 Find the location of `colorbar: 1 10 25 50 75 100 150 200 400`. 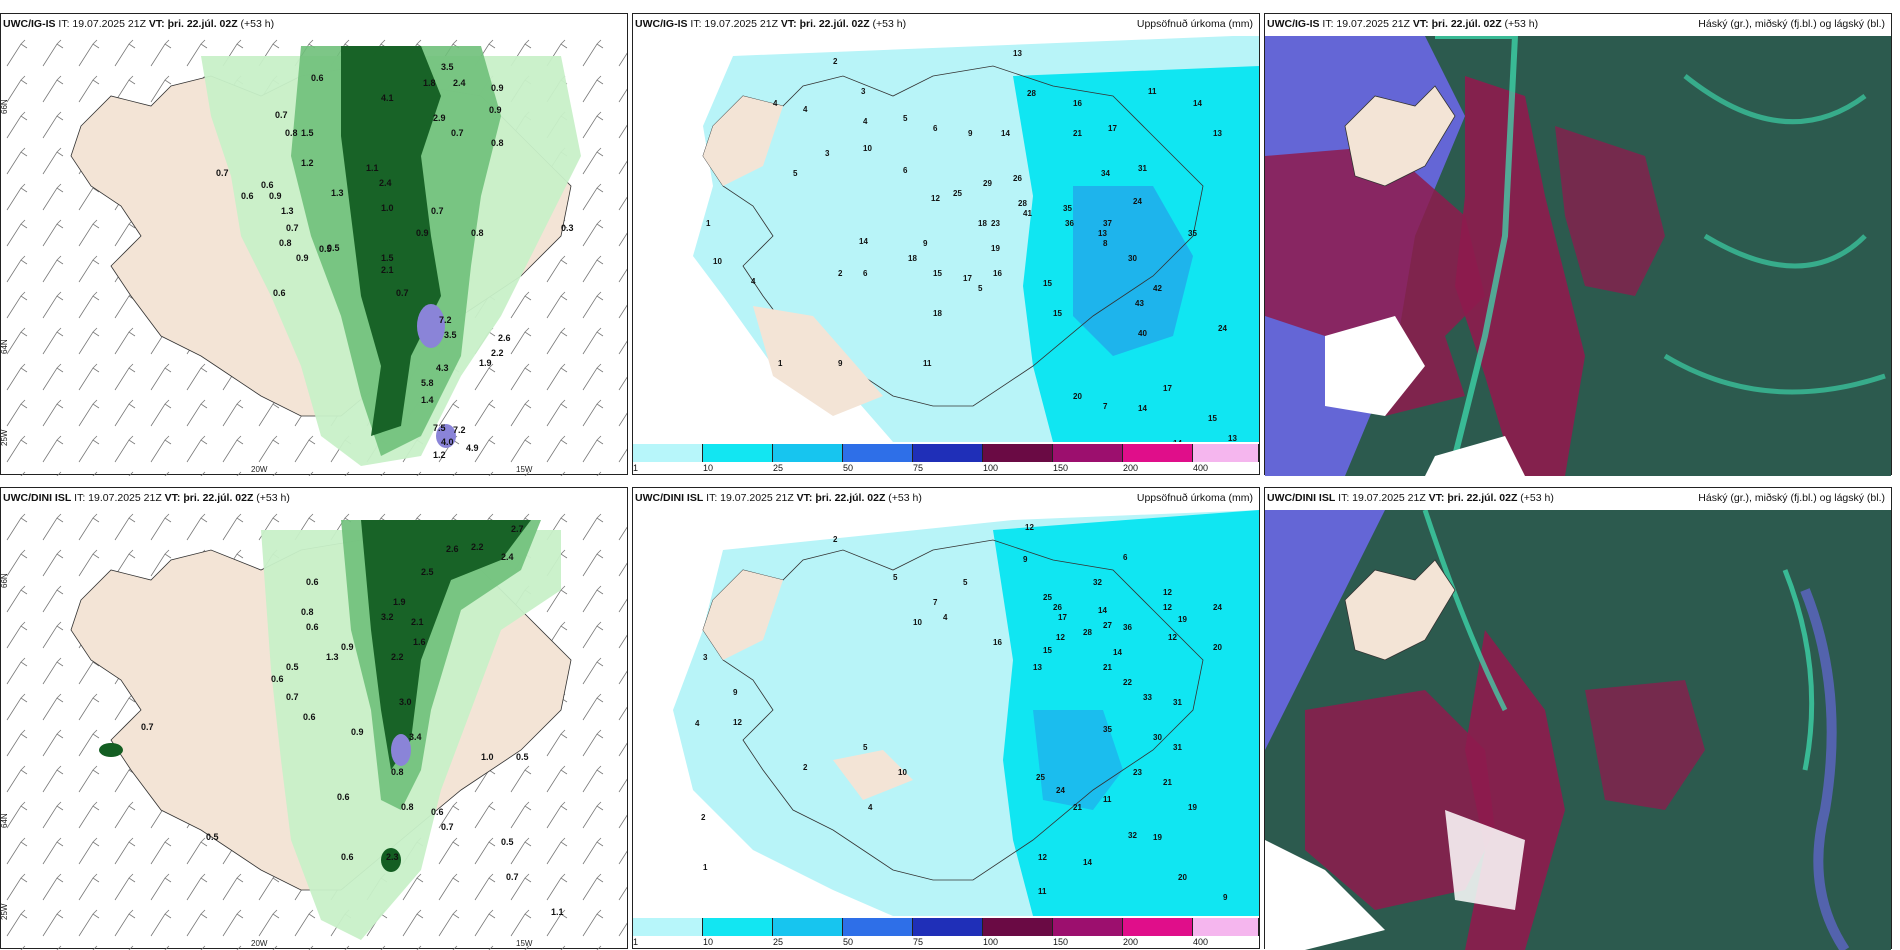

colorbar: 1 10 25 50 75 100 150 200 400 is located at coordinates (946, 459).